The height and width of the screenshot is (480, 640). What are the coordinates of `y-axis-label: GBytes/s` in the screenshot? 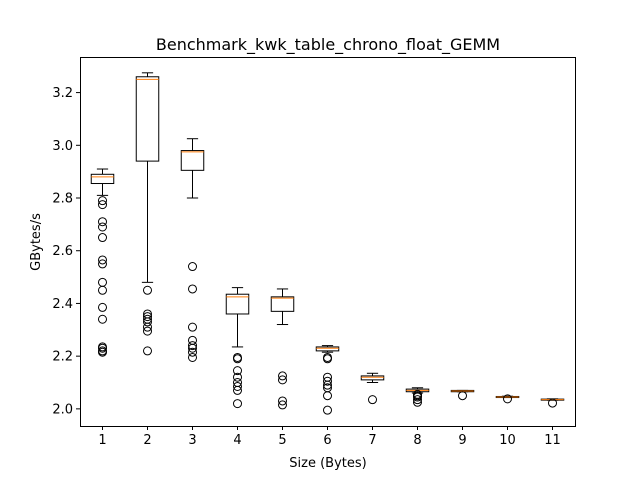 It's located at (36, 242).